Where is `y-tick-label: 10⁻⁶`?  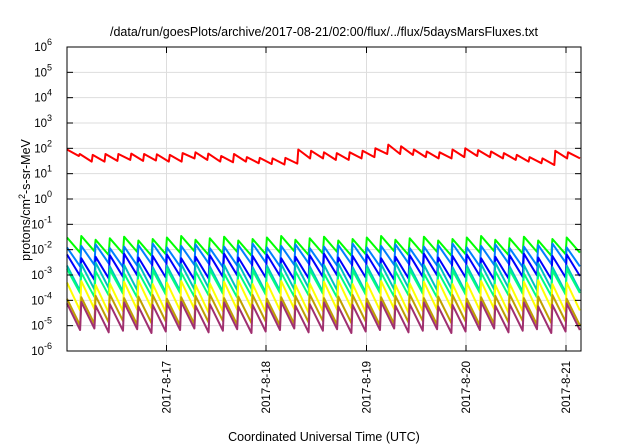
y-tick-label: 10⁻⁶ is located at coordinates (41, 349).